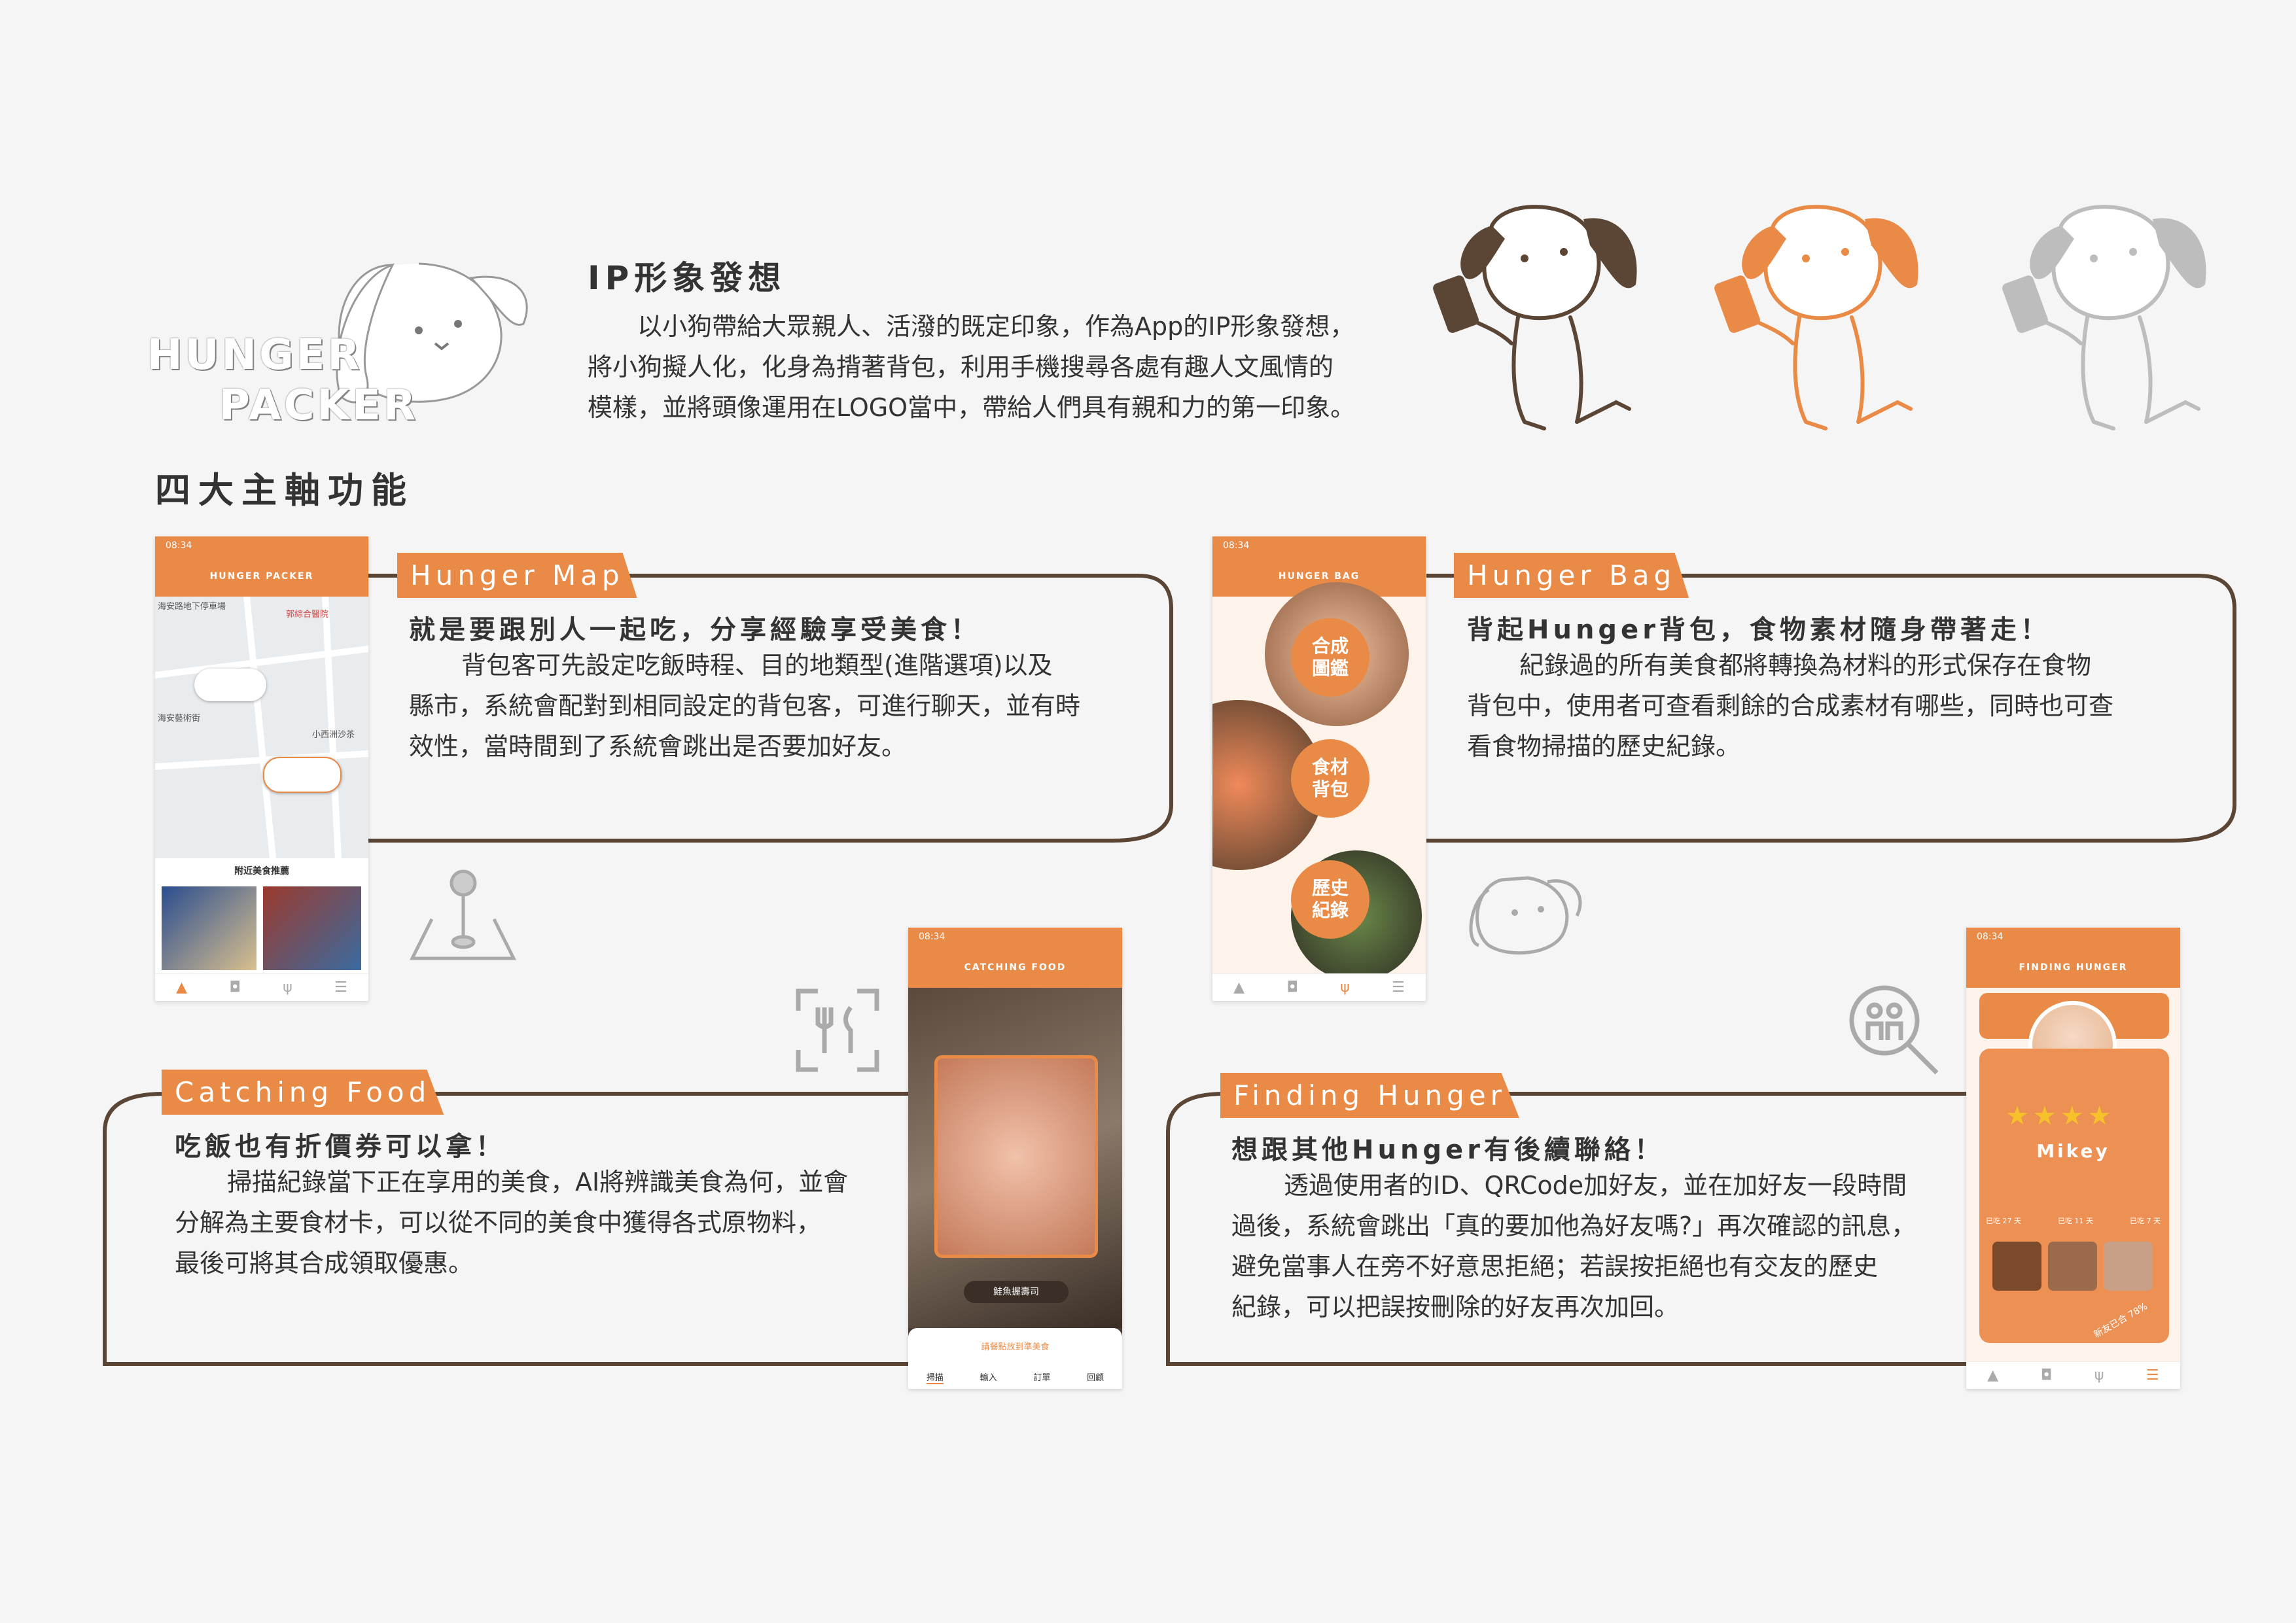 This screenshot has width=2296, height=1623. I want to click on app-title: HUNGER PACKER, so click(261, 577).